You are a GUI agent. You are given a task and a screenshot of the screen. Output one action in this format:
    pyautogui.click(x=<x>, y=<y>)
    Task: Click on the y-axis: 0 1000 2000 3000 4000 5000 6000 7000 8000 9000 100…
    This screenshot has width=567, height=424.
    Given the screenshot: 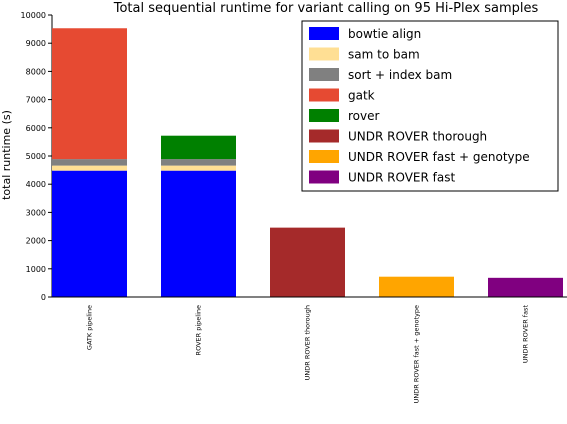 What is the action you would take?
    pyautogui.click(x=37, y=156)
    